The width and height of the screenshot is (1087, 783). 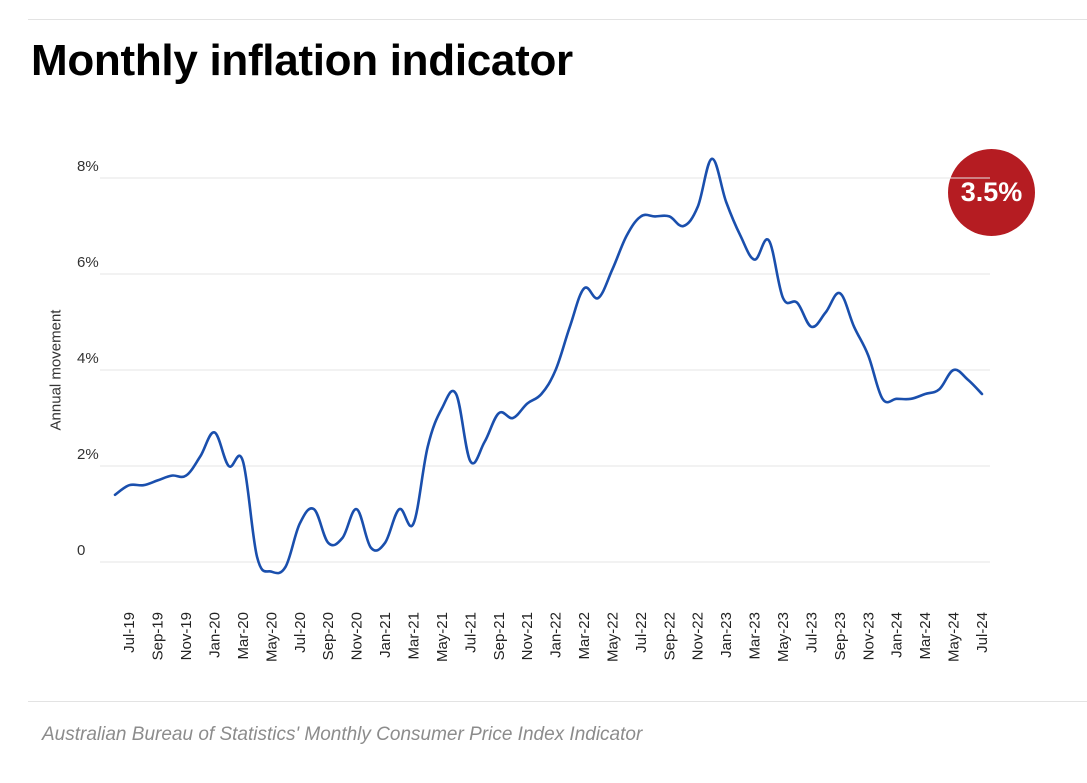 What do you see at coordinates (584, 636) in the screenshot?
I see `x-tick-label: Mar-22` at bounding box center [584, 636].